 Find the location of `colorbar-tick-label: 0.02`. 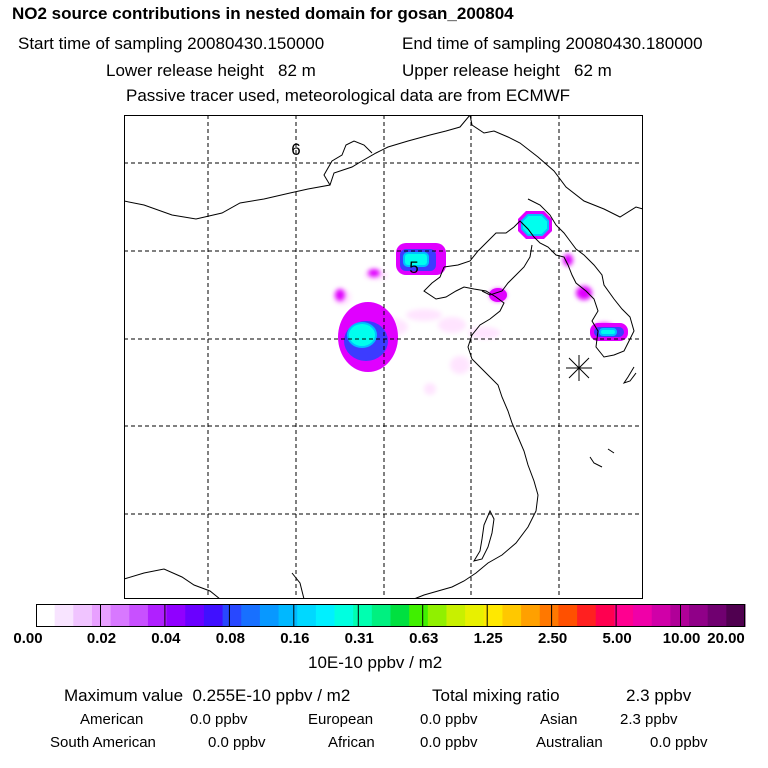

colorbar-tick-label: 0.02 is located at coordinates (101, 638).